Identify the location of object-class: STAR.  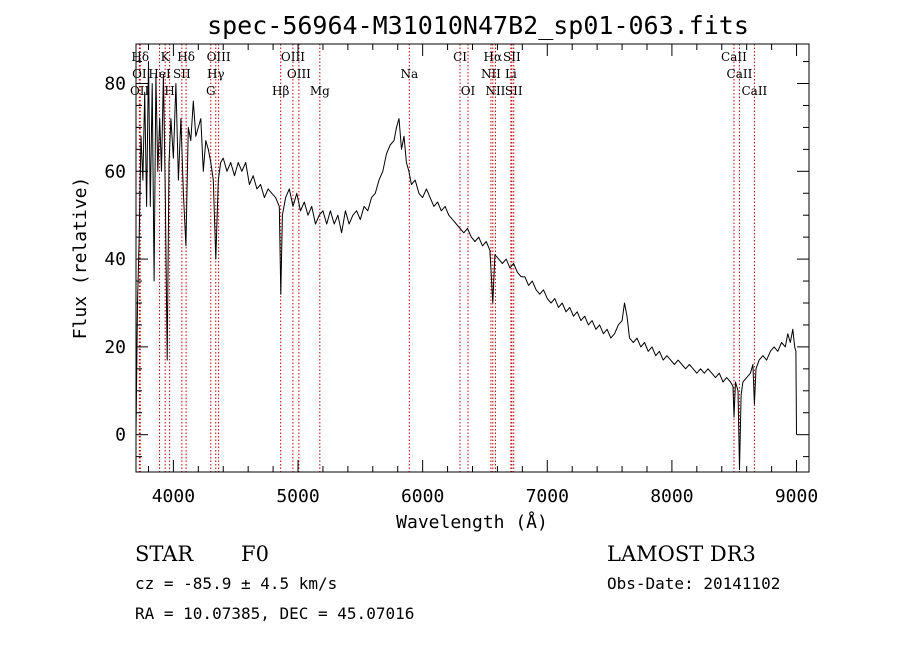
(164, 554).